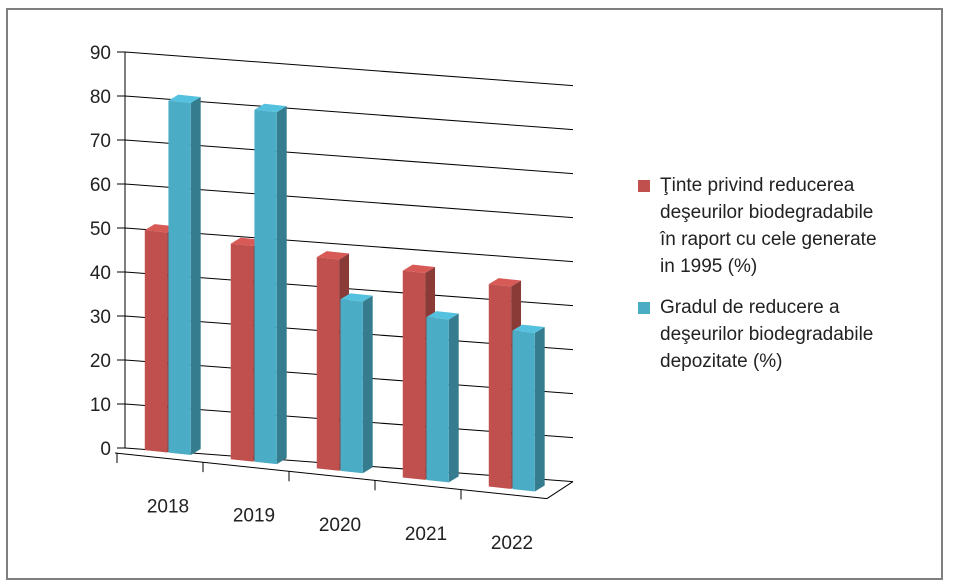 This screenshot has width=953, height=585. I want to click on y-tick-label: 10, so click(100, 405).